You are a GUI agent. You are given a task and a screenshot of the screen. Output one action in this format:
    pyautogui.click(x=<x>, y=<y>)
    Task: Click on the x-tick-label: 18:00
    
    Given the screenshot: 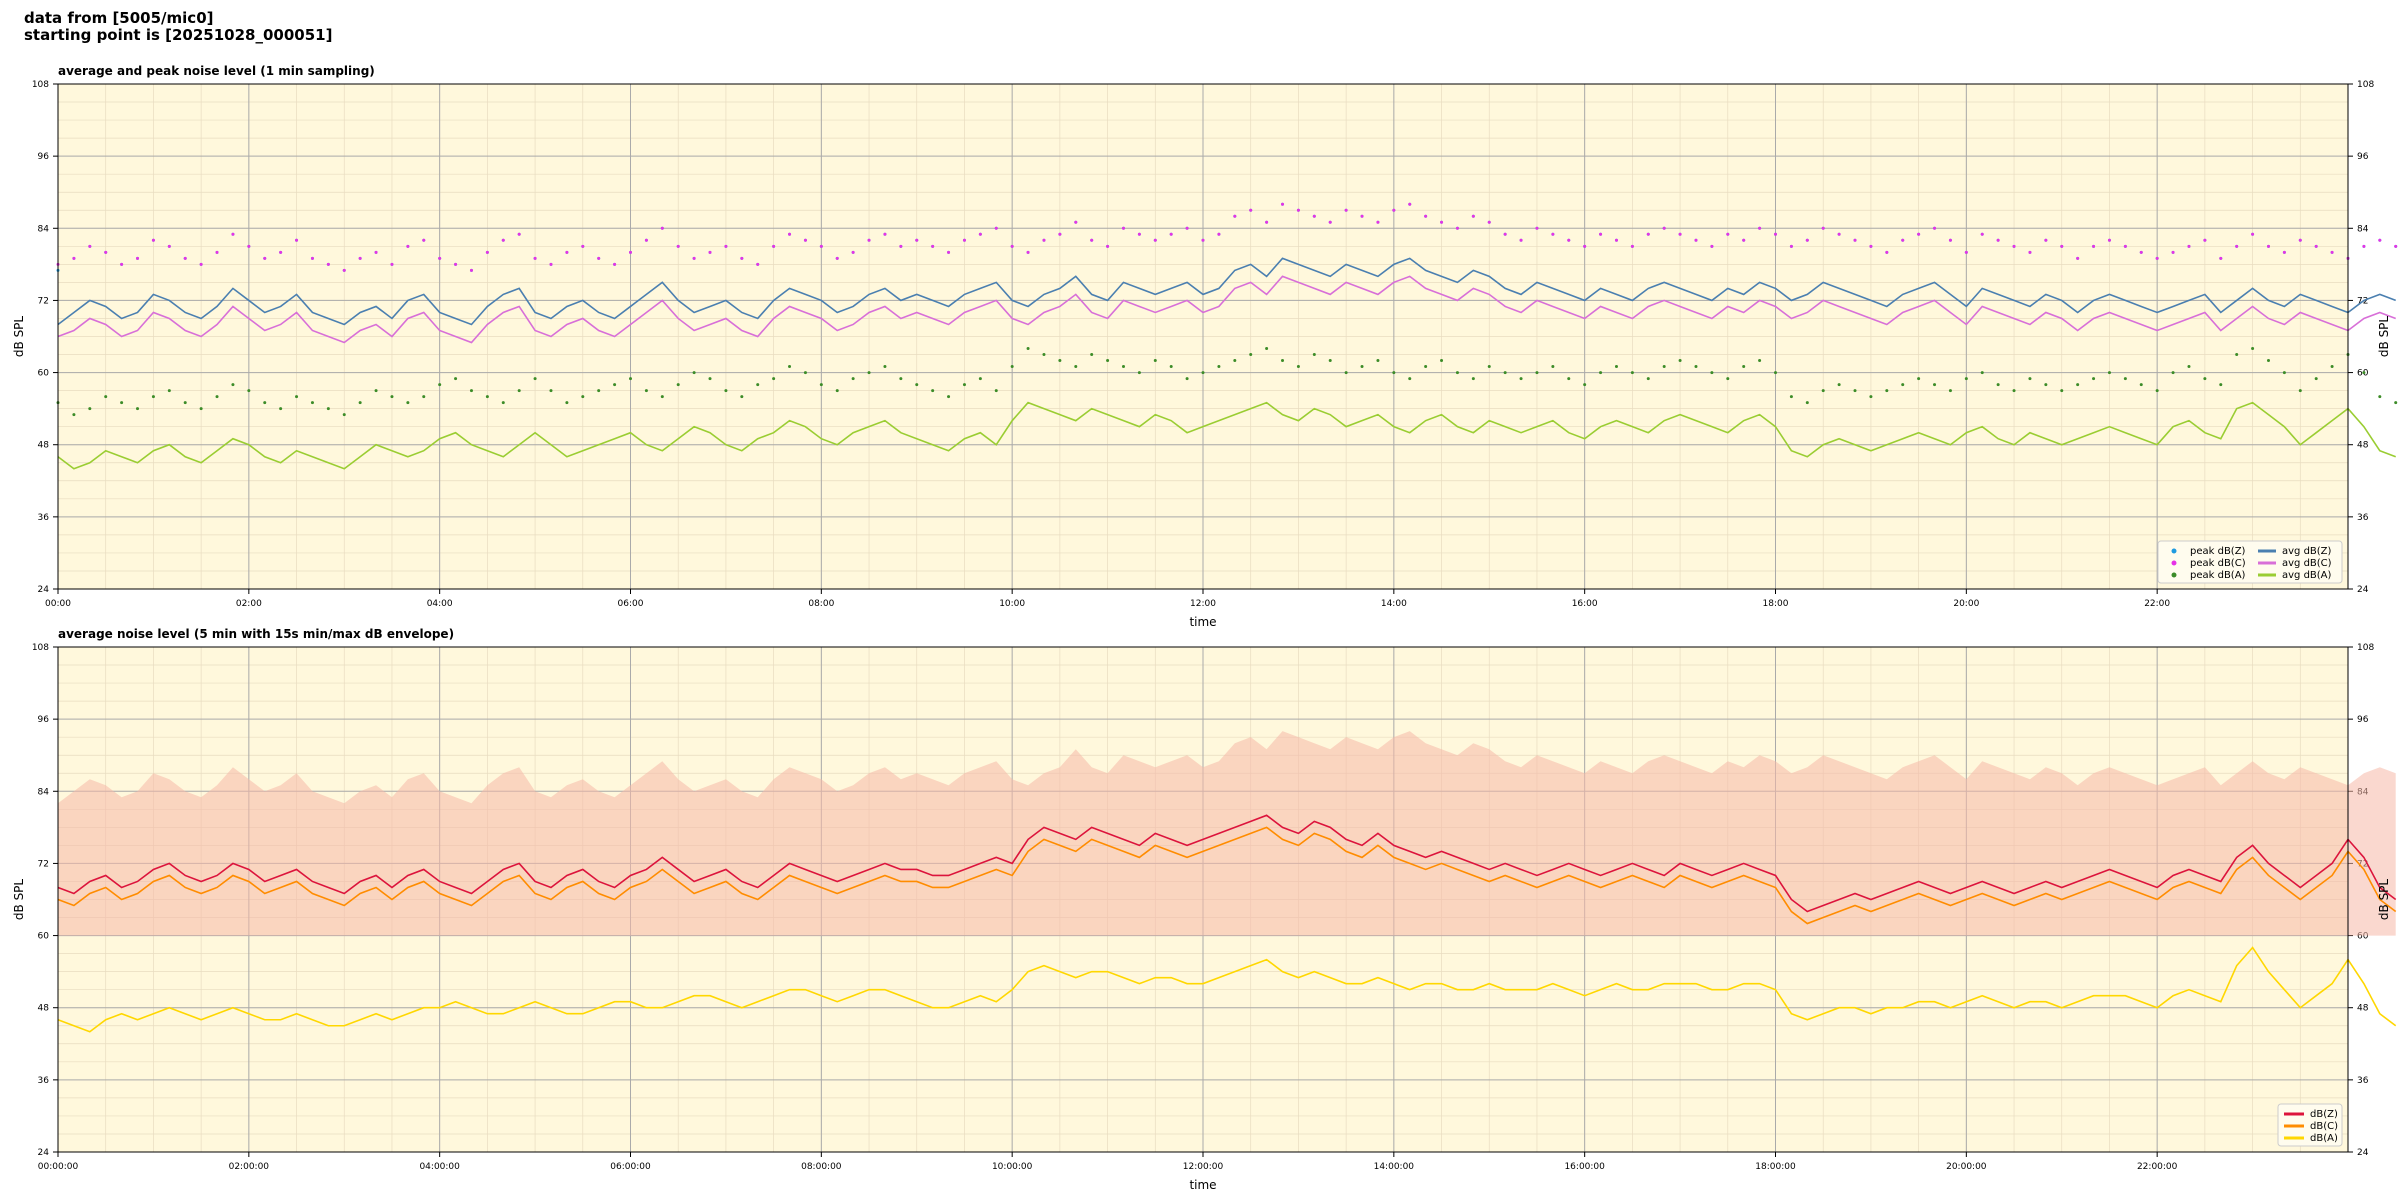 What is the action you would take?
    pyautogui.click(x=1776, y=604)
    